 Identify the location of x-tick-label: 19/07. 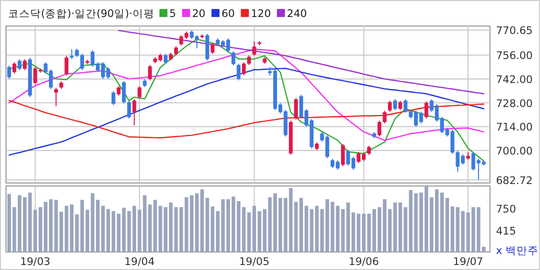
(468, 262).